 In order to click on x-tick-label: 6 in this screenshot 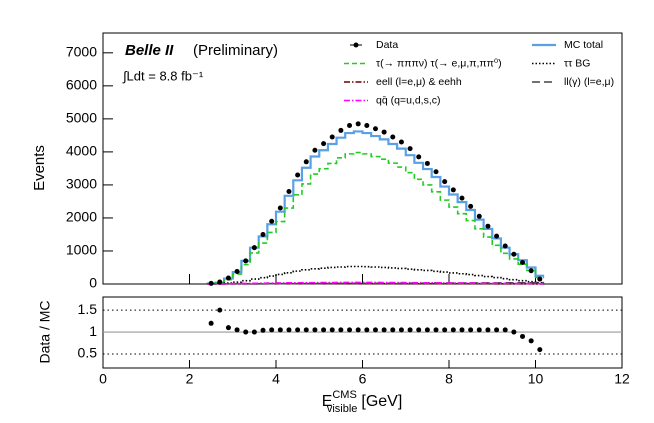, I will do `click(363, 379)`.